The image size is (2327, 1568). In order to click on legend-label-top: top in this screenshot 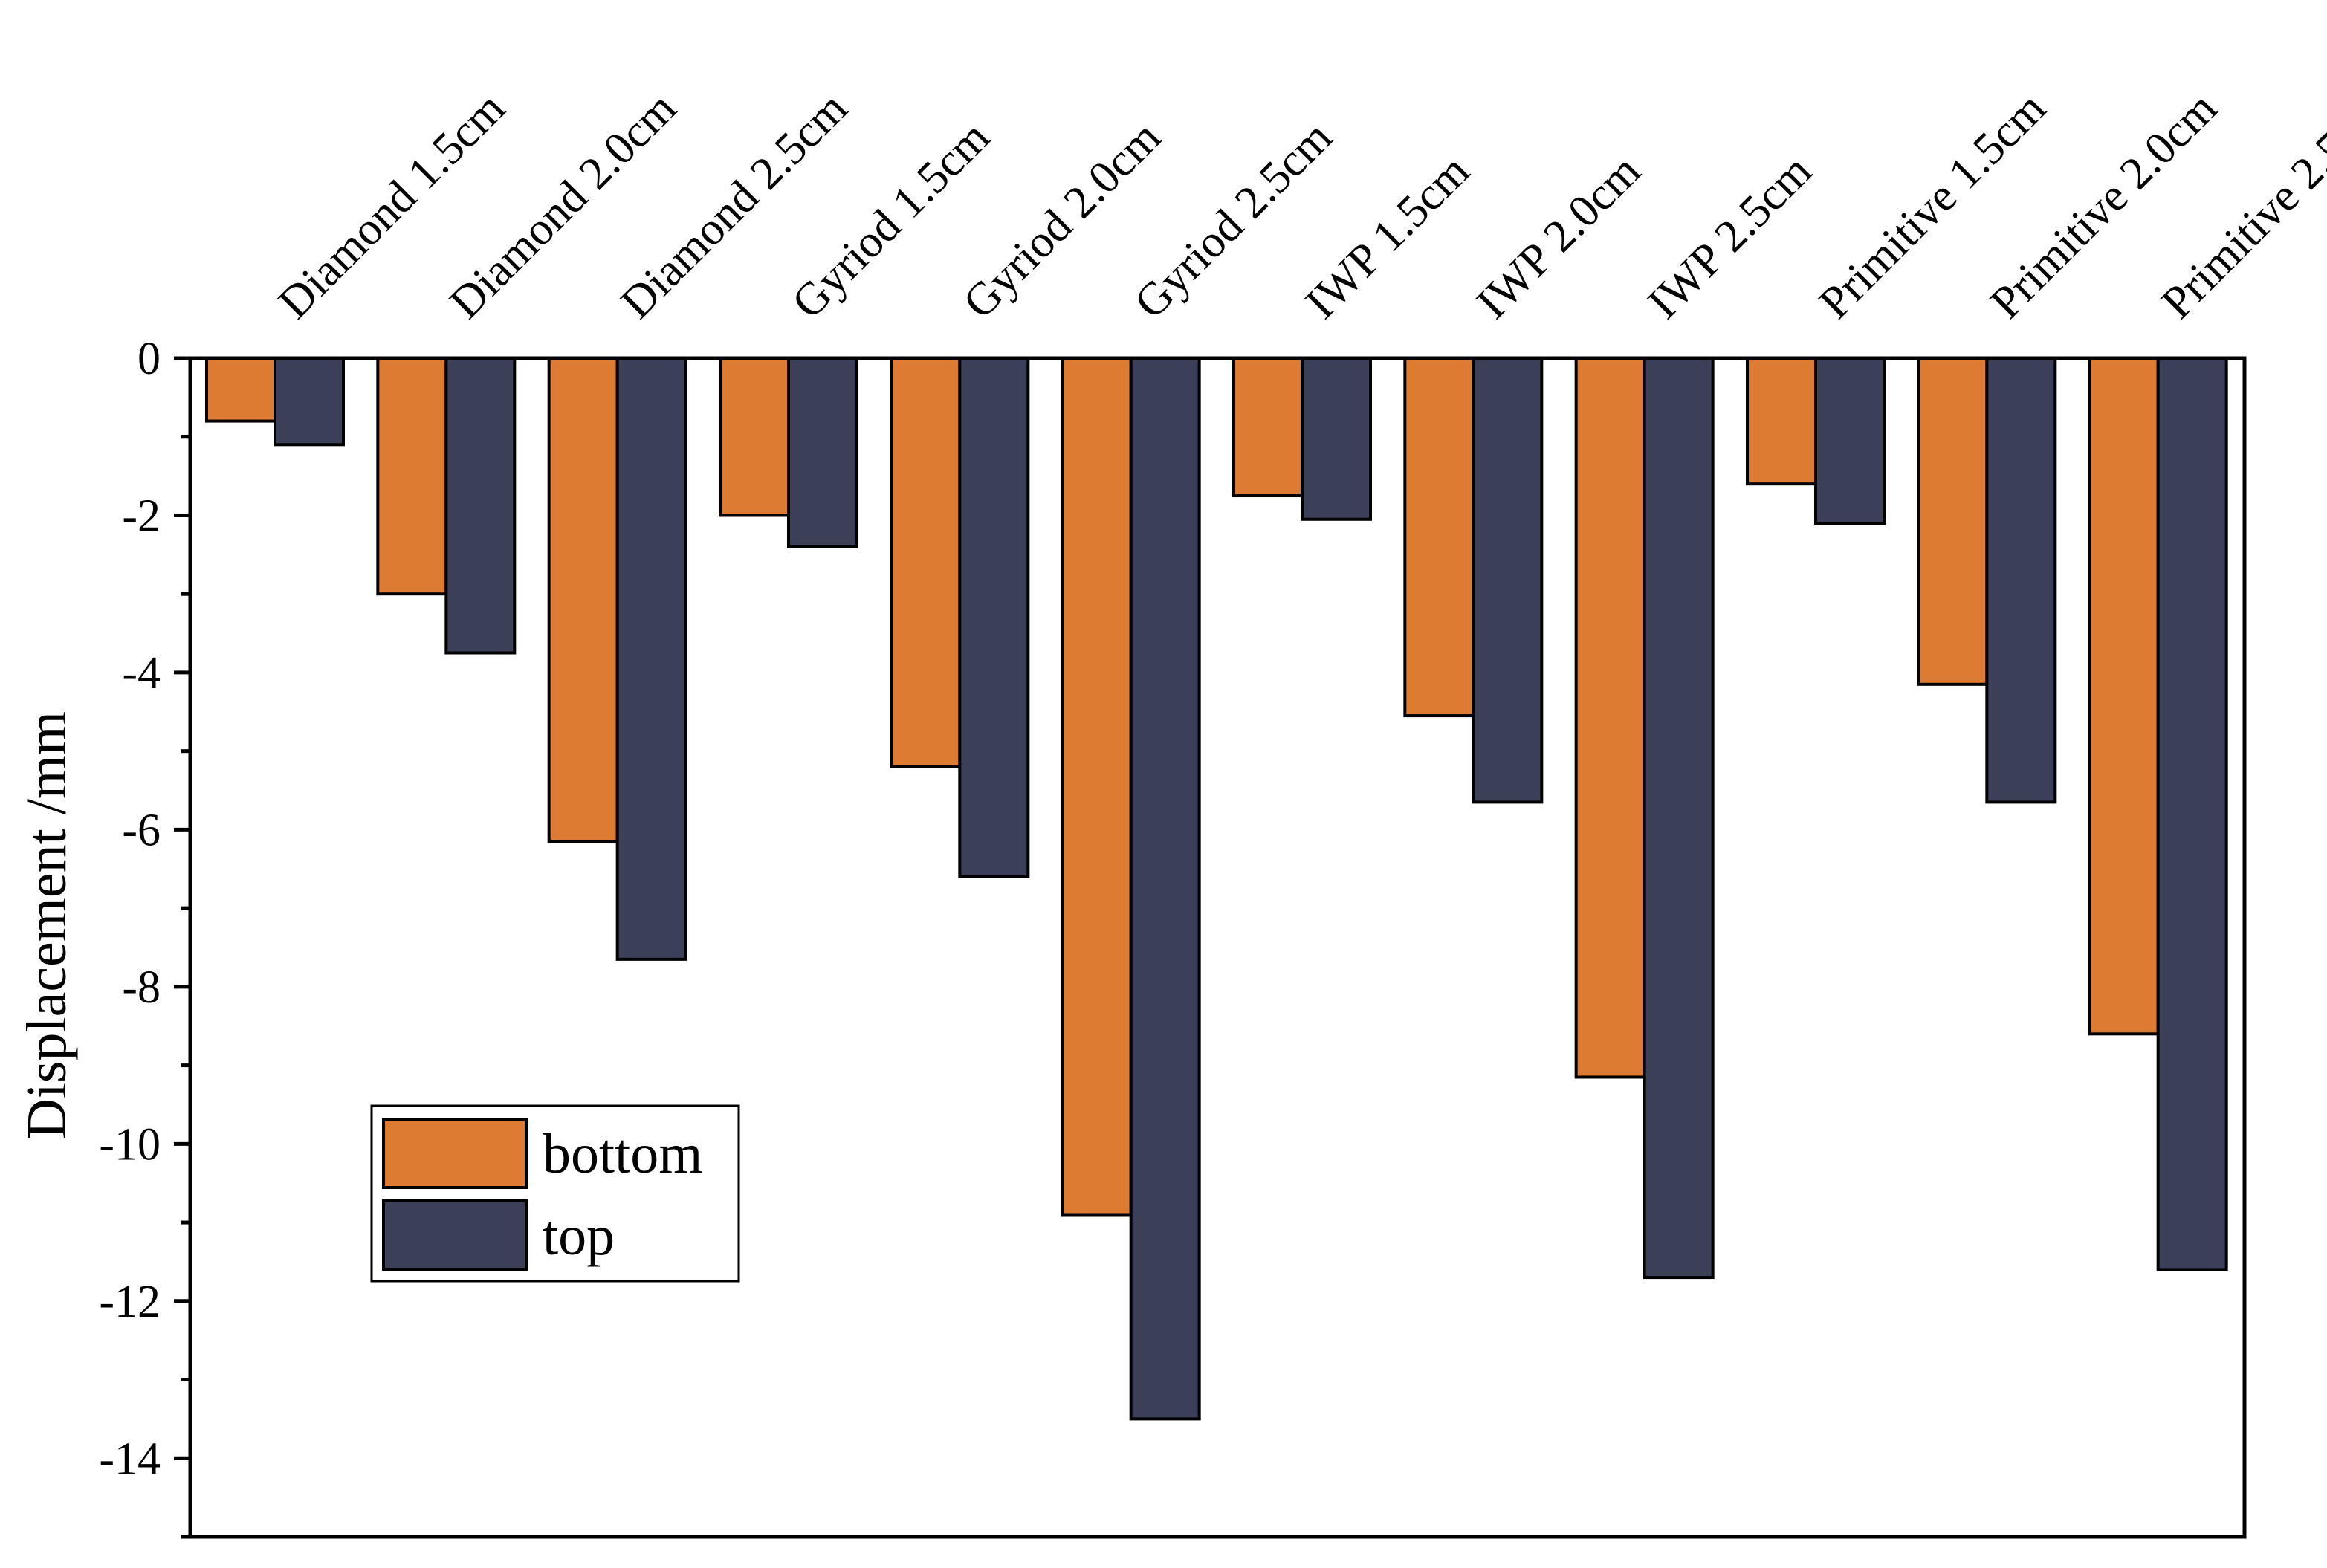, I will do `click(579, 1236)`.